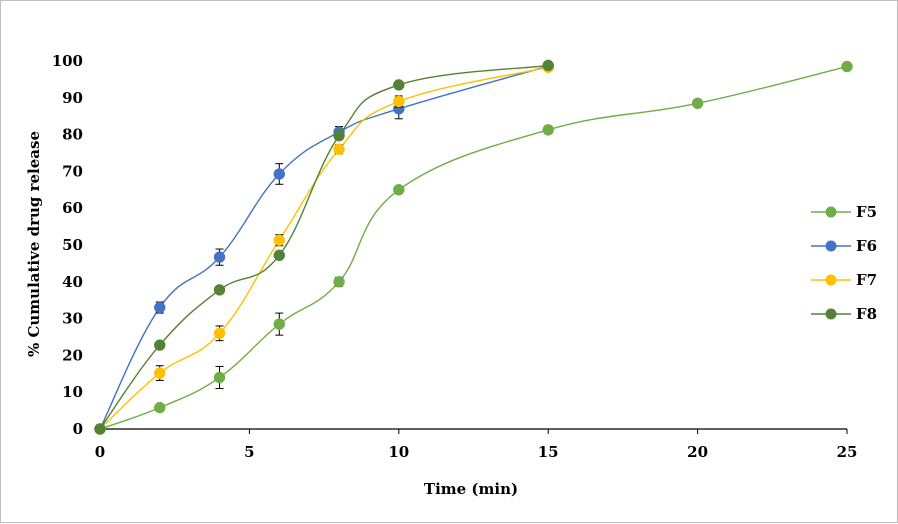 This screenshot has width=898, height=524. What do you see at coordinates (100, 452) in the screenshot?
I see `x-tick-label: 0` at bounding box center [100, 452].